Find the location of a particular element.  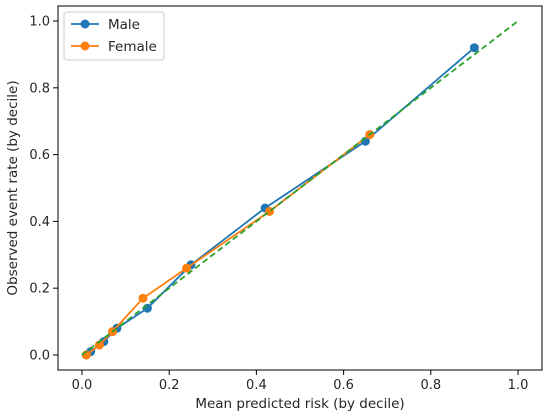

y-tick-label: 0.6 is located at coordinates (39, 155).